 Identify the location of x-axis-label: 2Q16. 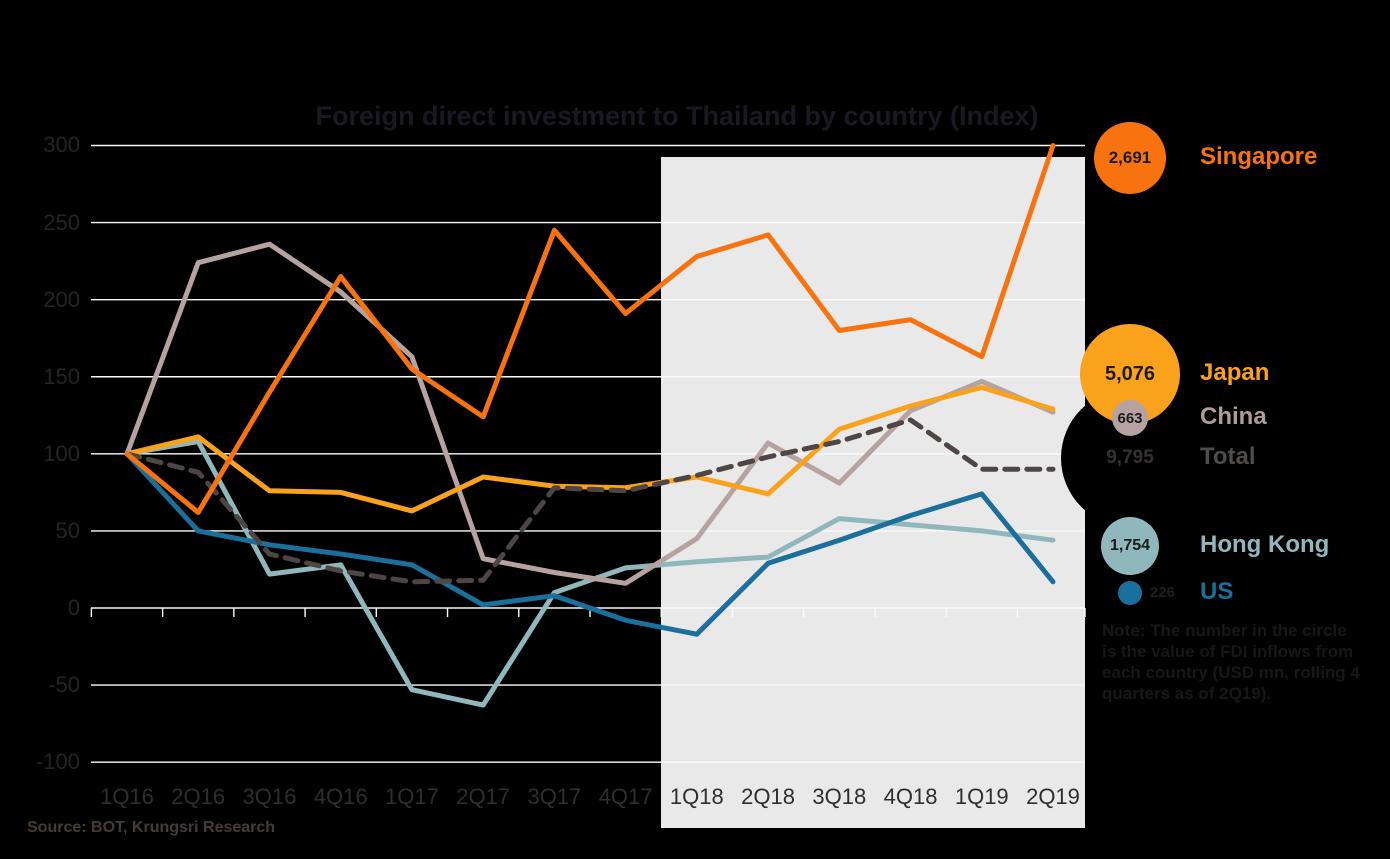
(198, 796).